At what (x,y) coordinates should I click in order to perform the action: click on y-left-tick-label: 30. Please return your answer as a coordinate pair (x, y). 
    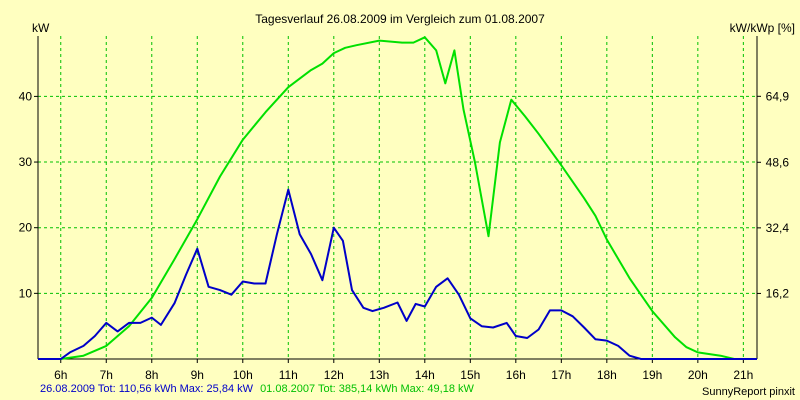
    Looking at the image, I should click on (26, 162).